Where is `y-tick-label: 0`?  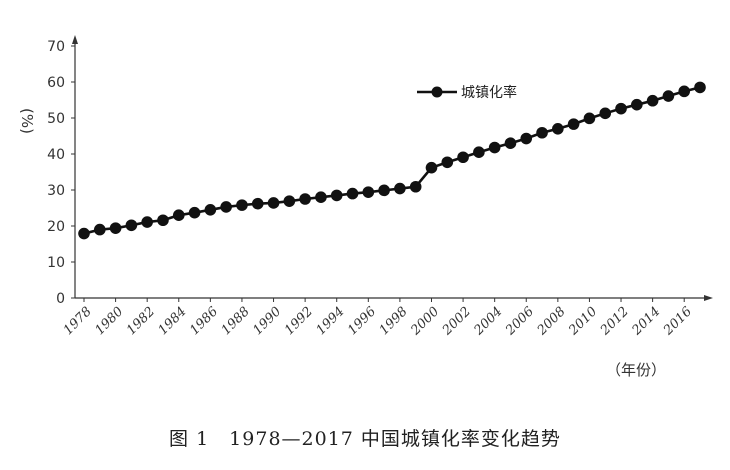
y-tick-label: 0 is located at coordinates (60, 299).